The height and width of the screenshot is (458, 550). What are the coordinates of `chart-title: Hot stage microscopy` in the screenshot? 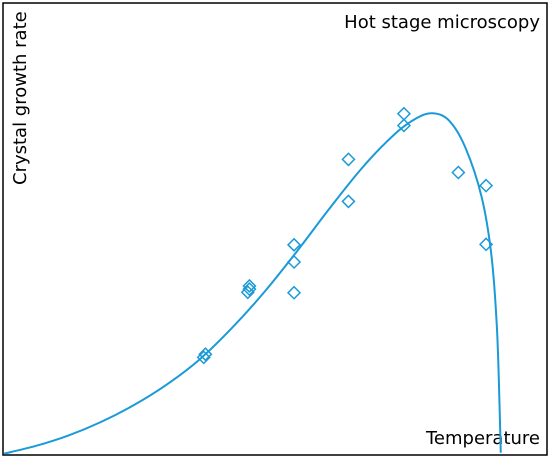 It's located at (442, 22).